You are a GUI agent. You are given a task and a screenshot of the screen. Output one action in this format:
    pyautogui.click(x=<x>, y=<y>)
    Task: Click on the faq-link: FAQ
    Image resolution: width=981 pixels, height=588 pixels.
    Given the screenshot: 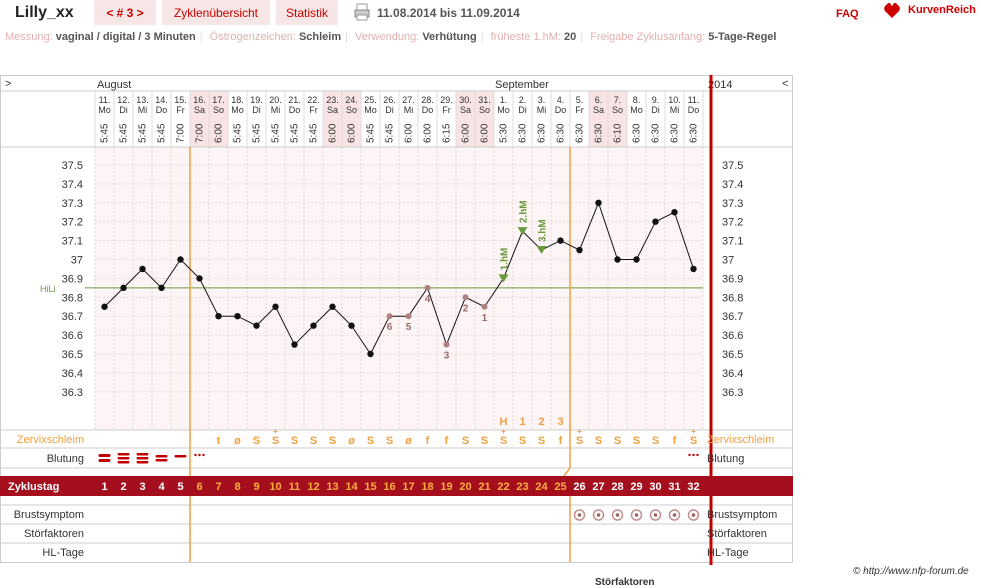 What is the action you would take?
    pyautogui.click(x=847, y=14)
    